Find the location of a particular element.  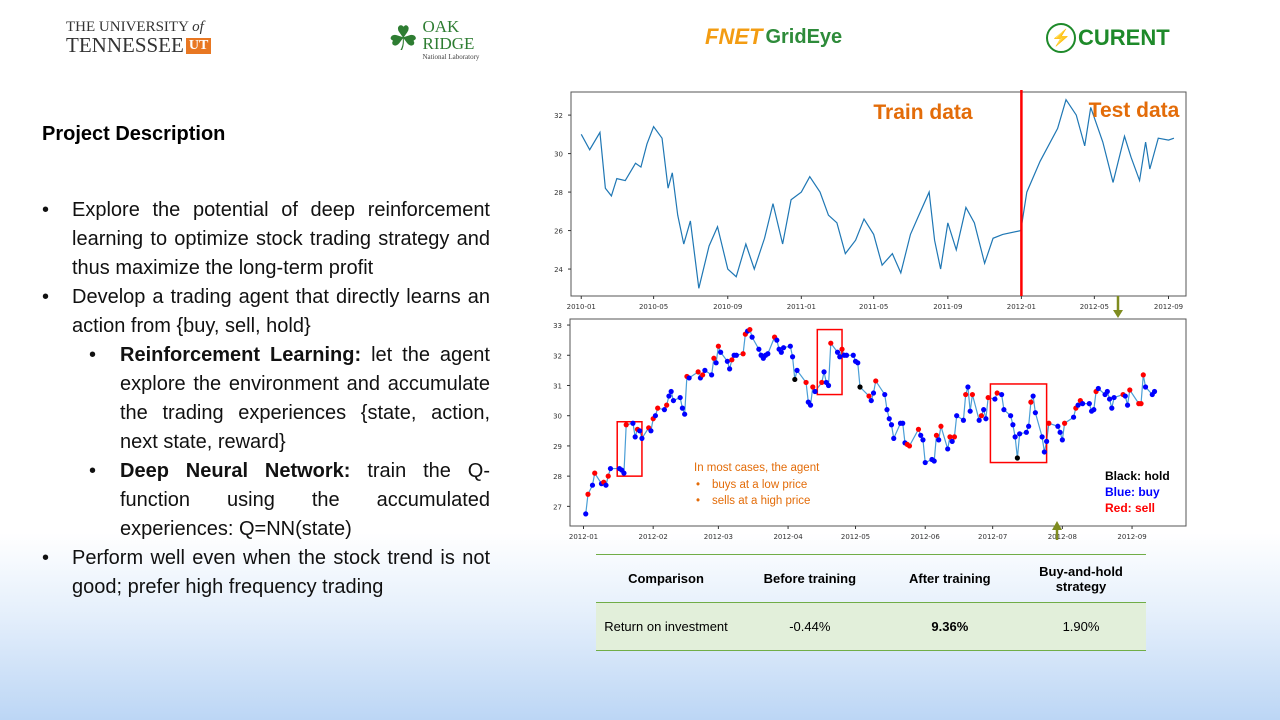

plot-frame is located at coordinates (878, 422).